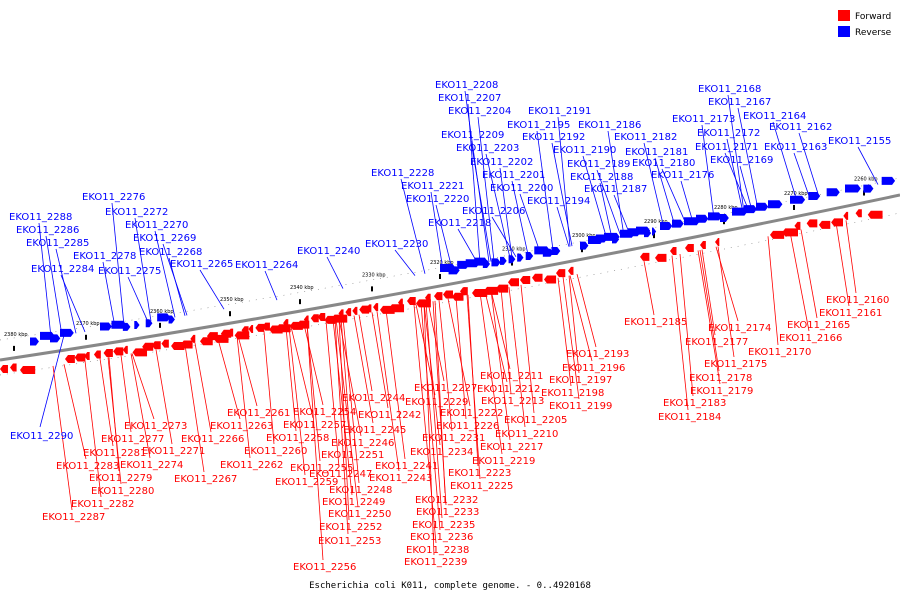  What do you see at coordinates (120, 478) in the screenshot?
I see `forward-gene-label: EKO11_2279` at bounding box center [120, 478].